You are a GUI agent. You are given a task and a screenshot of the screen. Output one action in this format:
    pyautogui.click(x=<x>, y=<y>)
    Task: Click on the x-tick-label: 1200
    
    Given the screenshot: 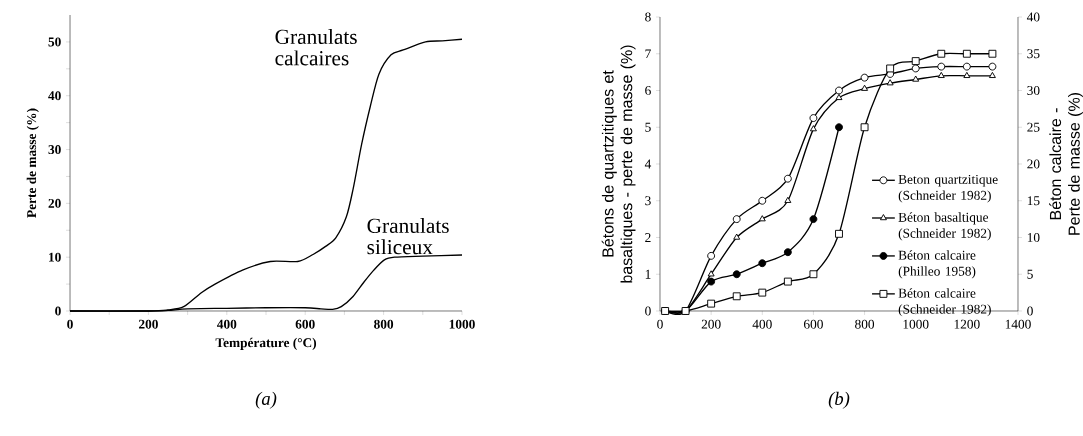 What is the action you would take?
    pyautogui.click(x=967, y=324)
    